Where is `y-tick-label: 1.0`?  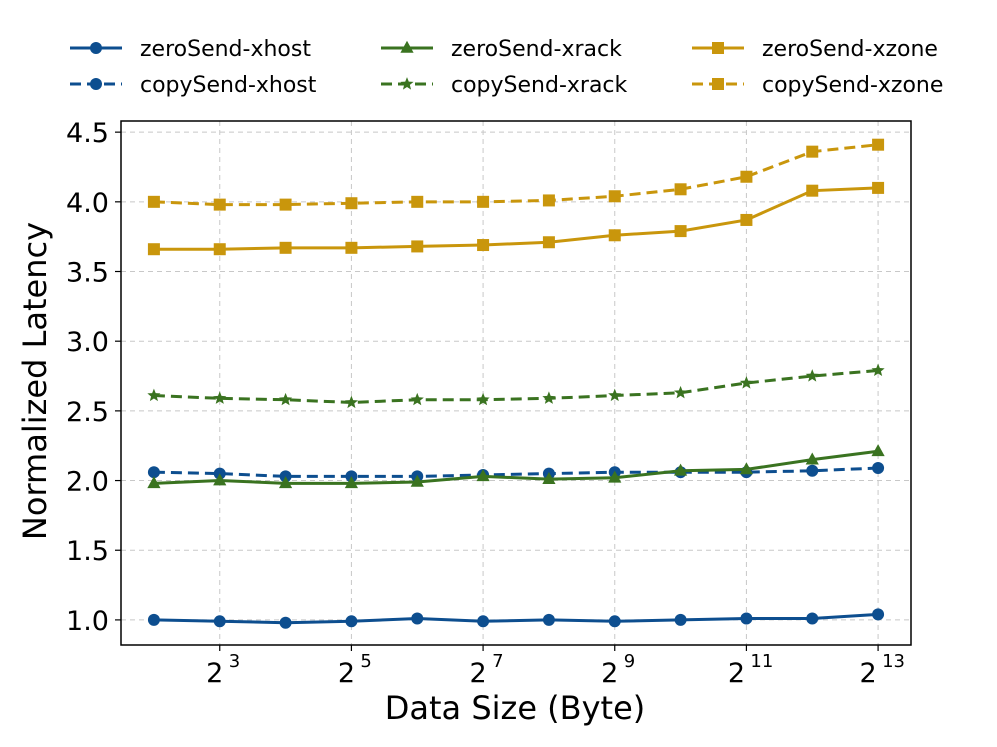 y-tick-label: 1.0 is located at coordinates (87, 621).